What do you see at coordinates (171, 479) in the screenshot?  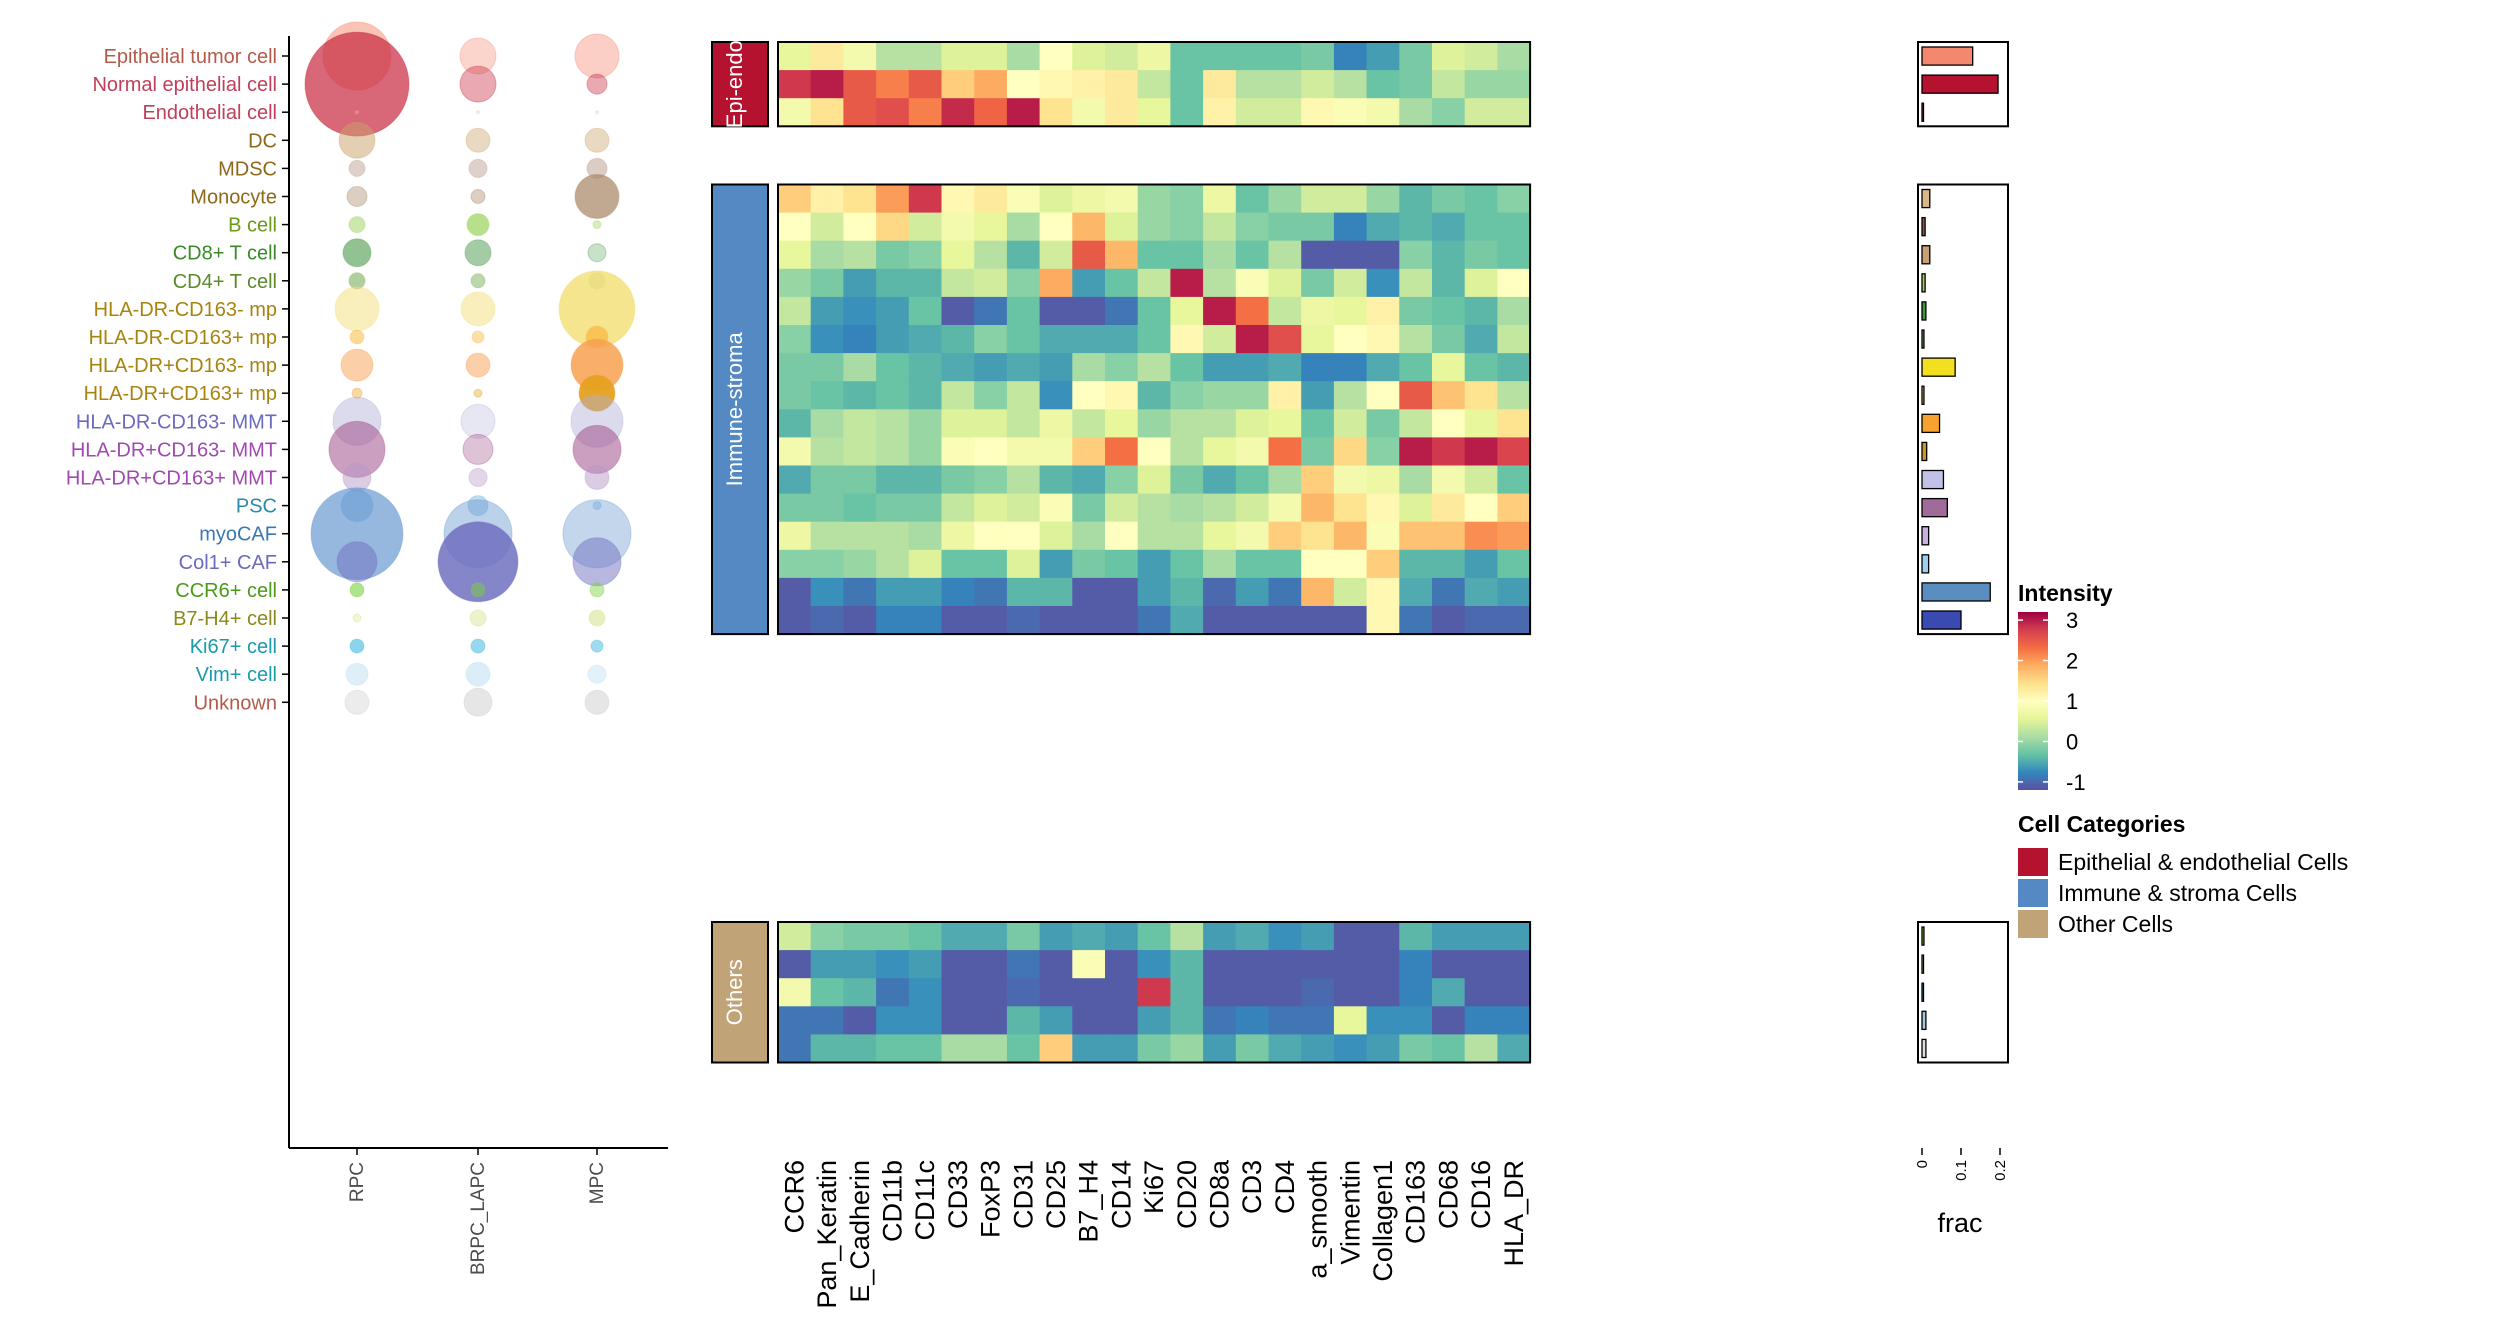 I see `bubble-row-label: HLA-DR+CD163+ MMT` at bounding box center [171, 479].